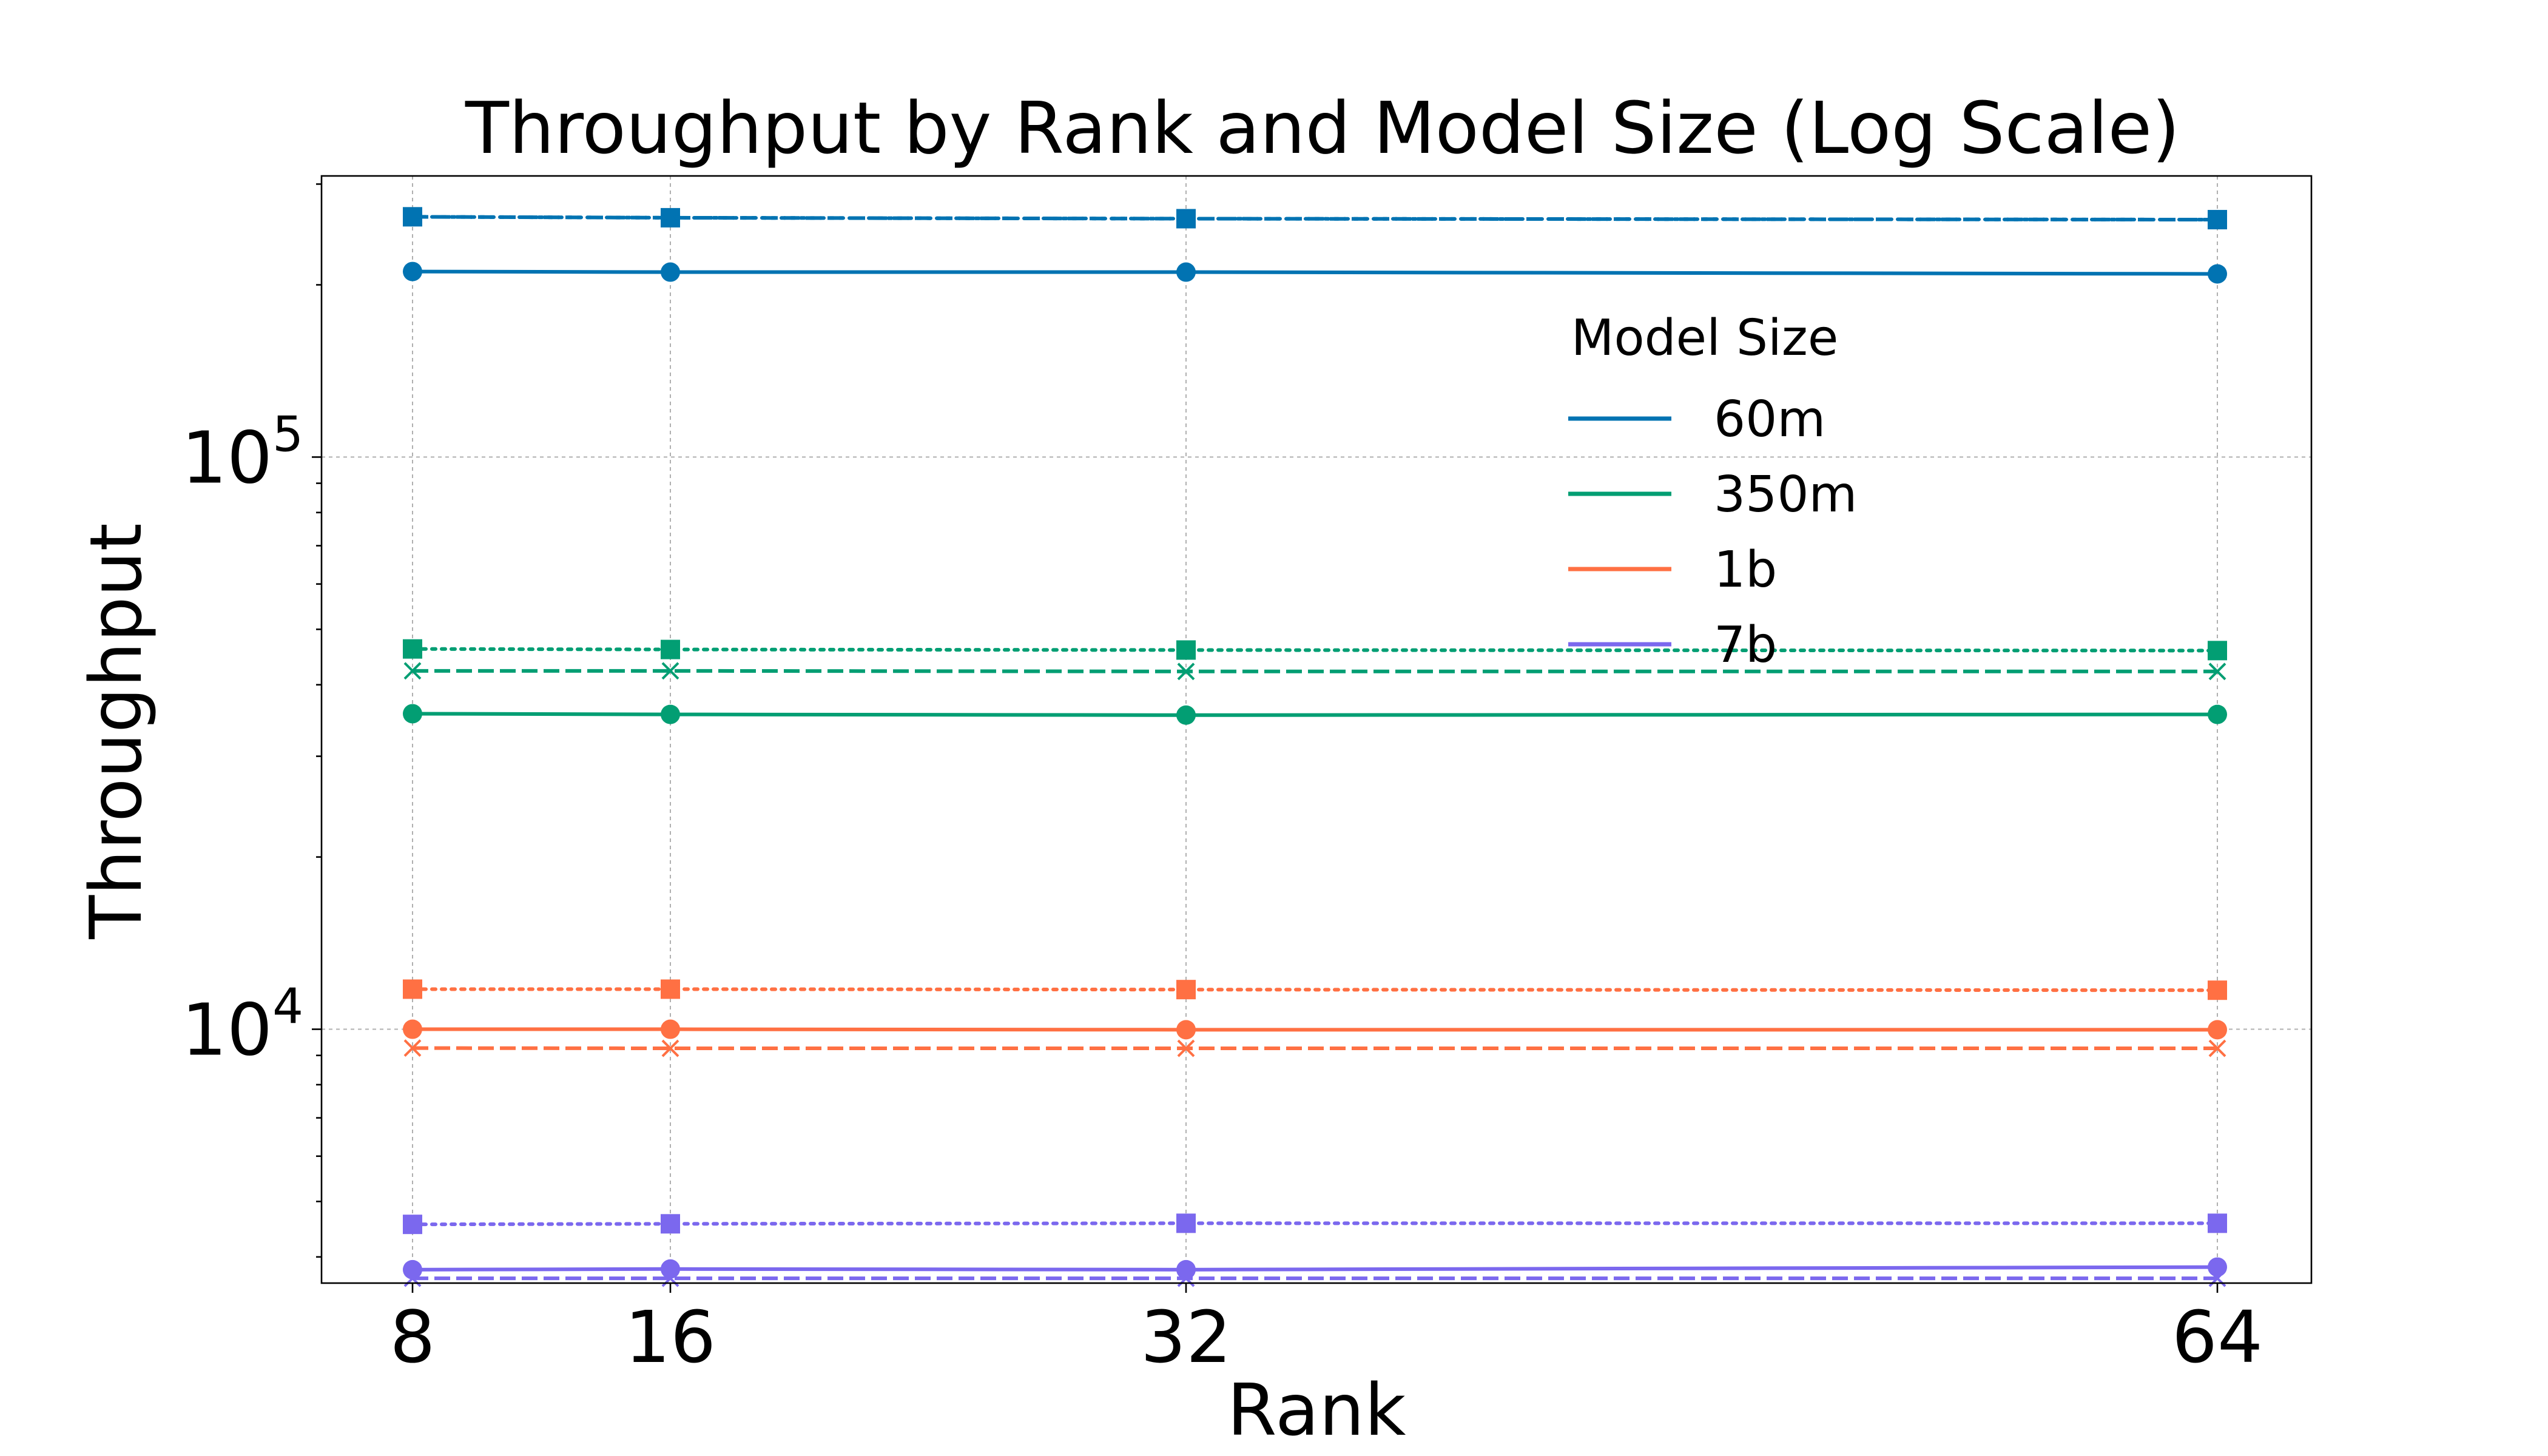 Image resolution: width=2548 pixels, height=1456 pixels. Describe the element at coordinates (1696, 419) in the screenshot. I see `legend-entry-60m: 60m` at that location.